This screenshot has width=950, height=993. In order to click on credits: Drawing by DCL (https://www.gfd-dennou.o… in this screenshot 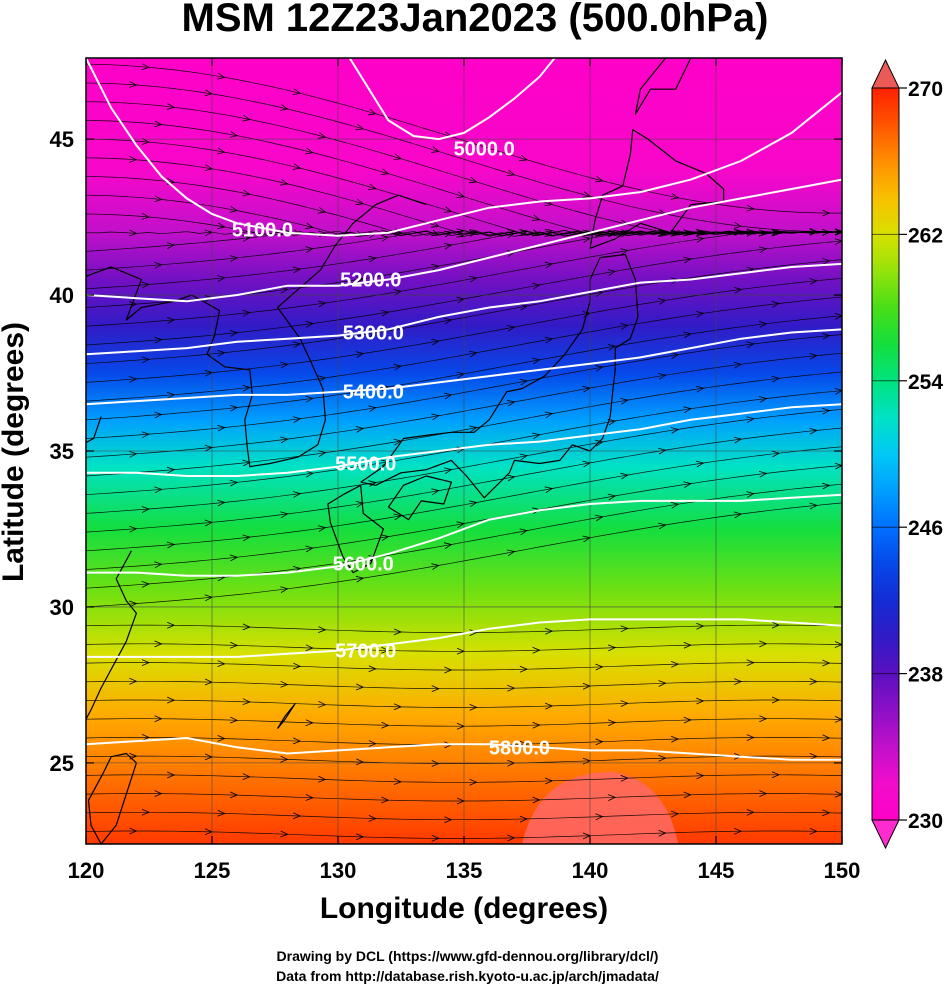, I will do `click(467, 966)`.